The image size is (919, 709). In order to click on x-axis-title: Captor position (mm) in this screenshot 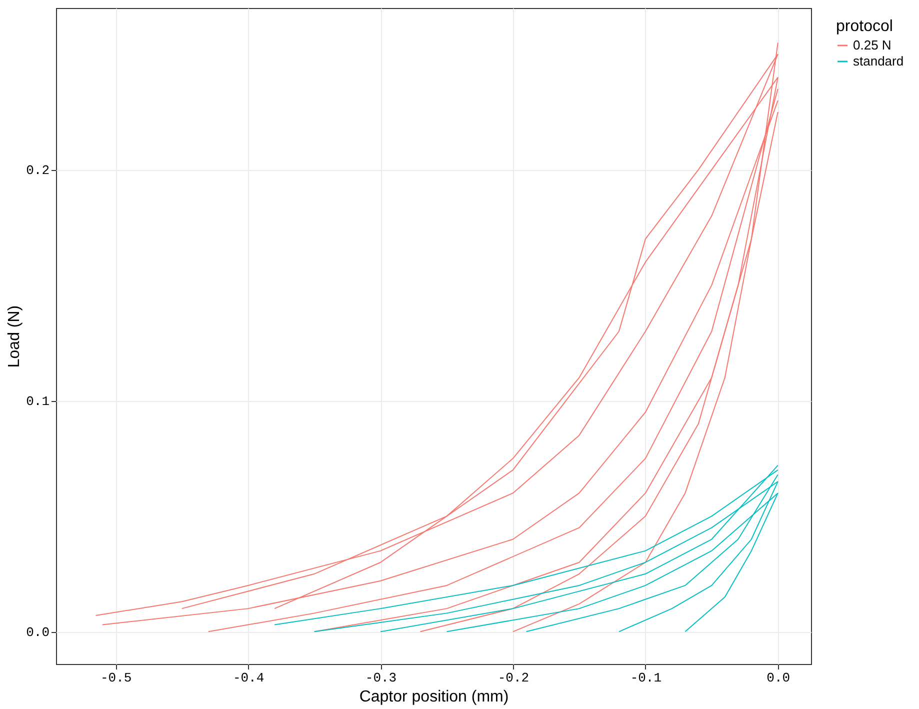, I will do `click(434, 697)`.